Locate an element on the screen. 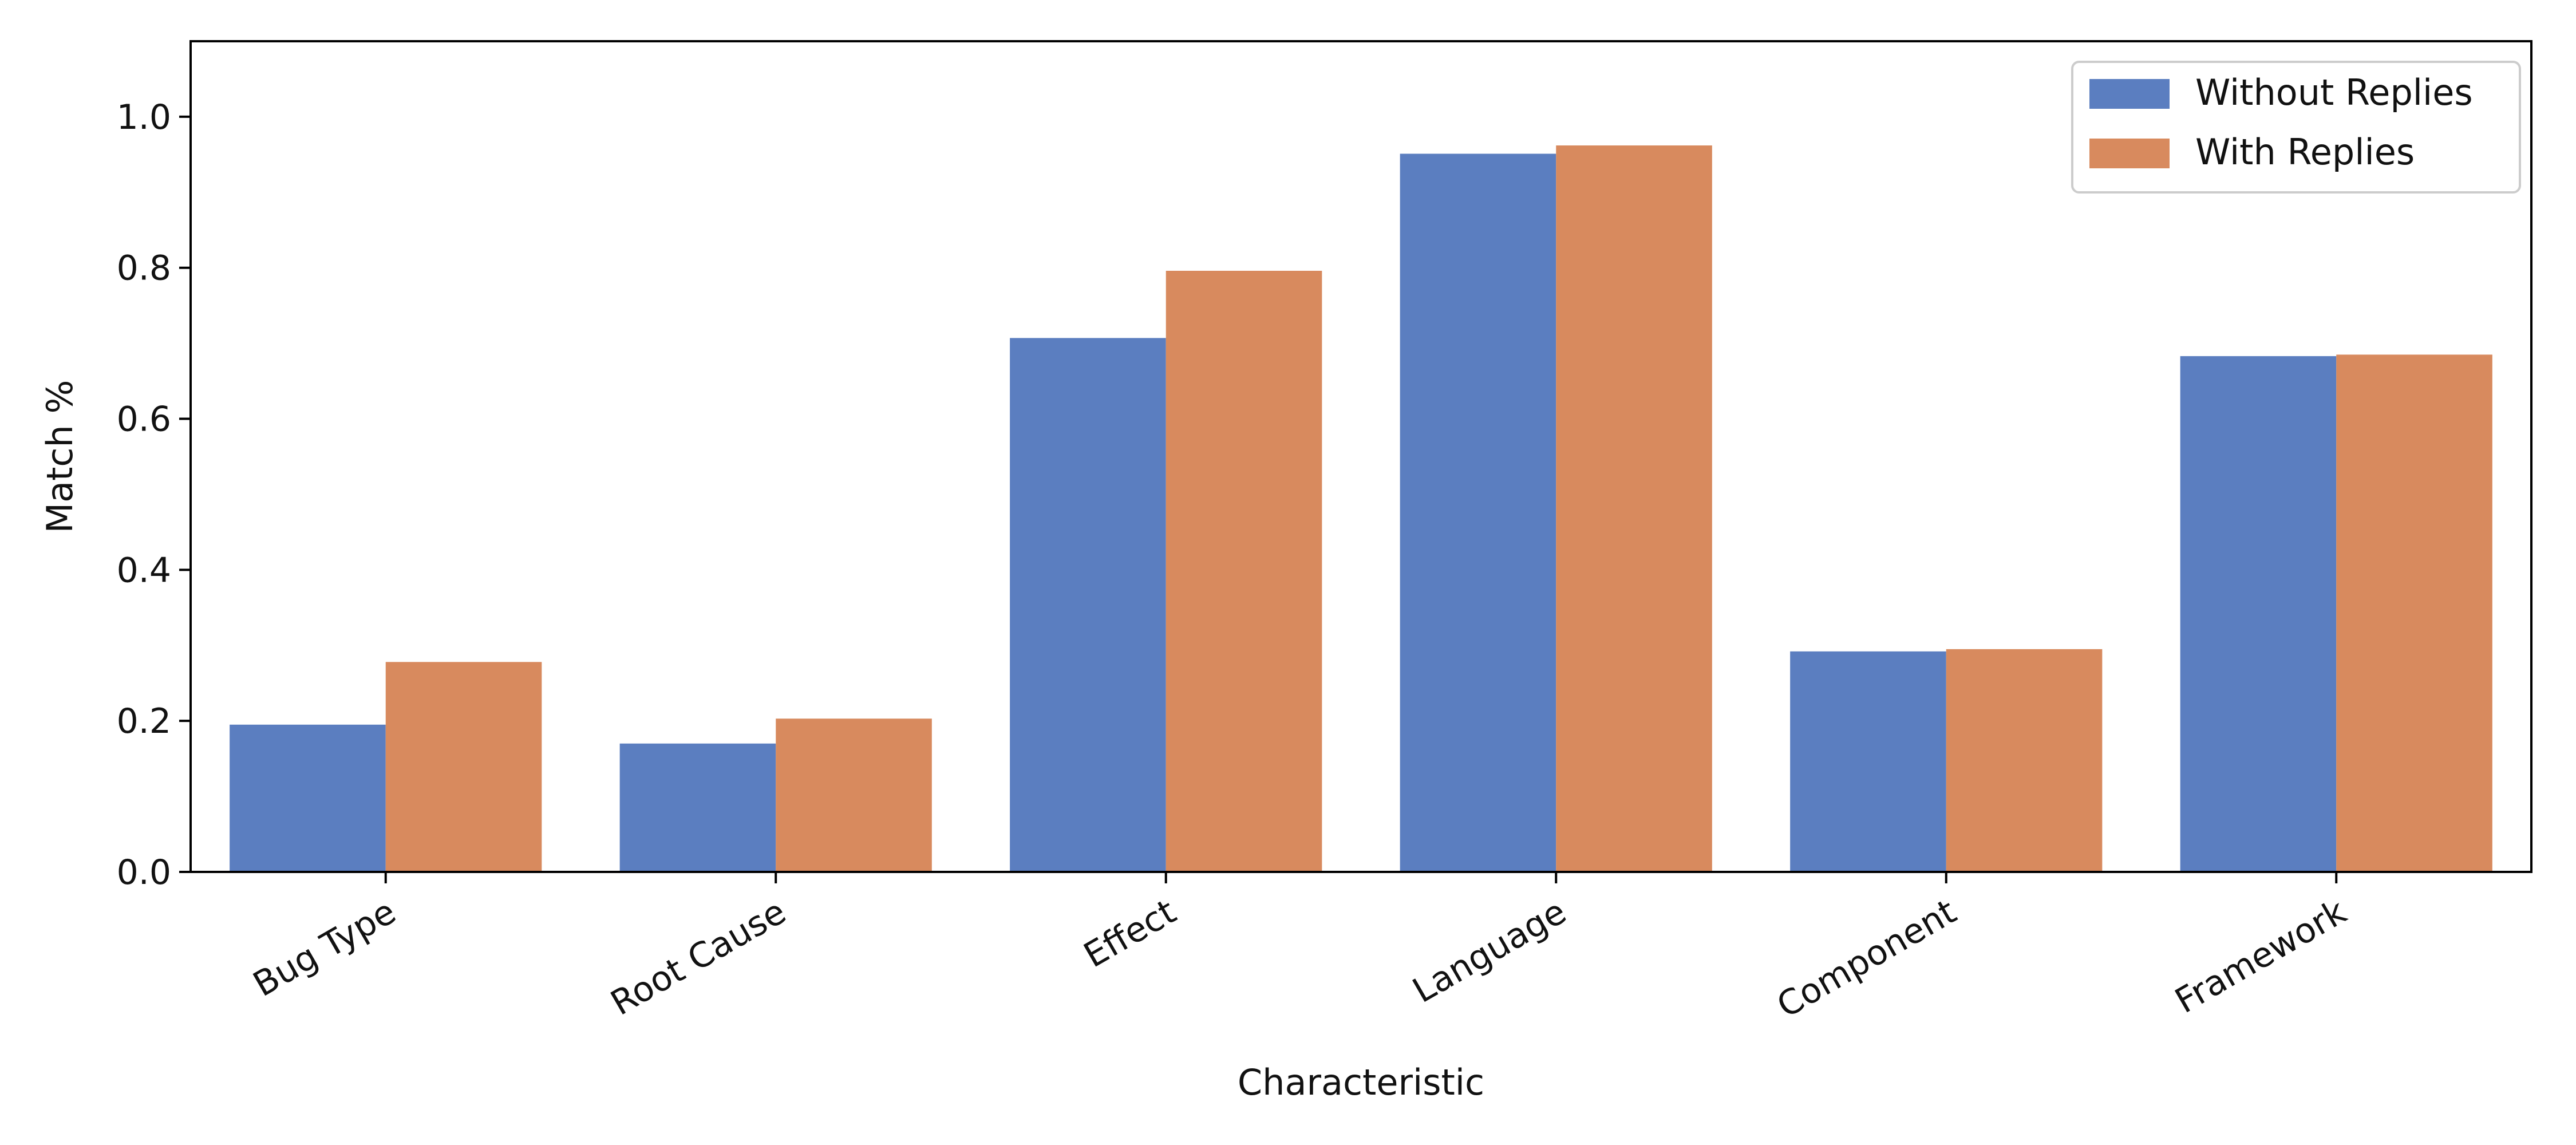  x-tick-label: Effect is located at coordinates (1130, 933).